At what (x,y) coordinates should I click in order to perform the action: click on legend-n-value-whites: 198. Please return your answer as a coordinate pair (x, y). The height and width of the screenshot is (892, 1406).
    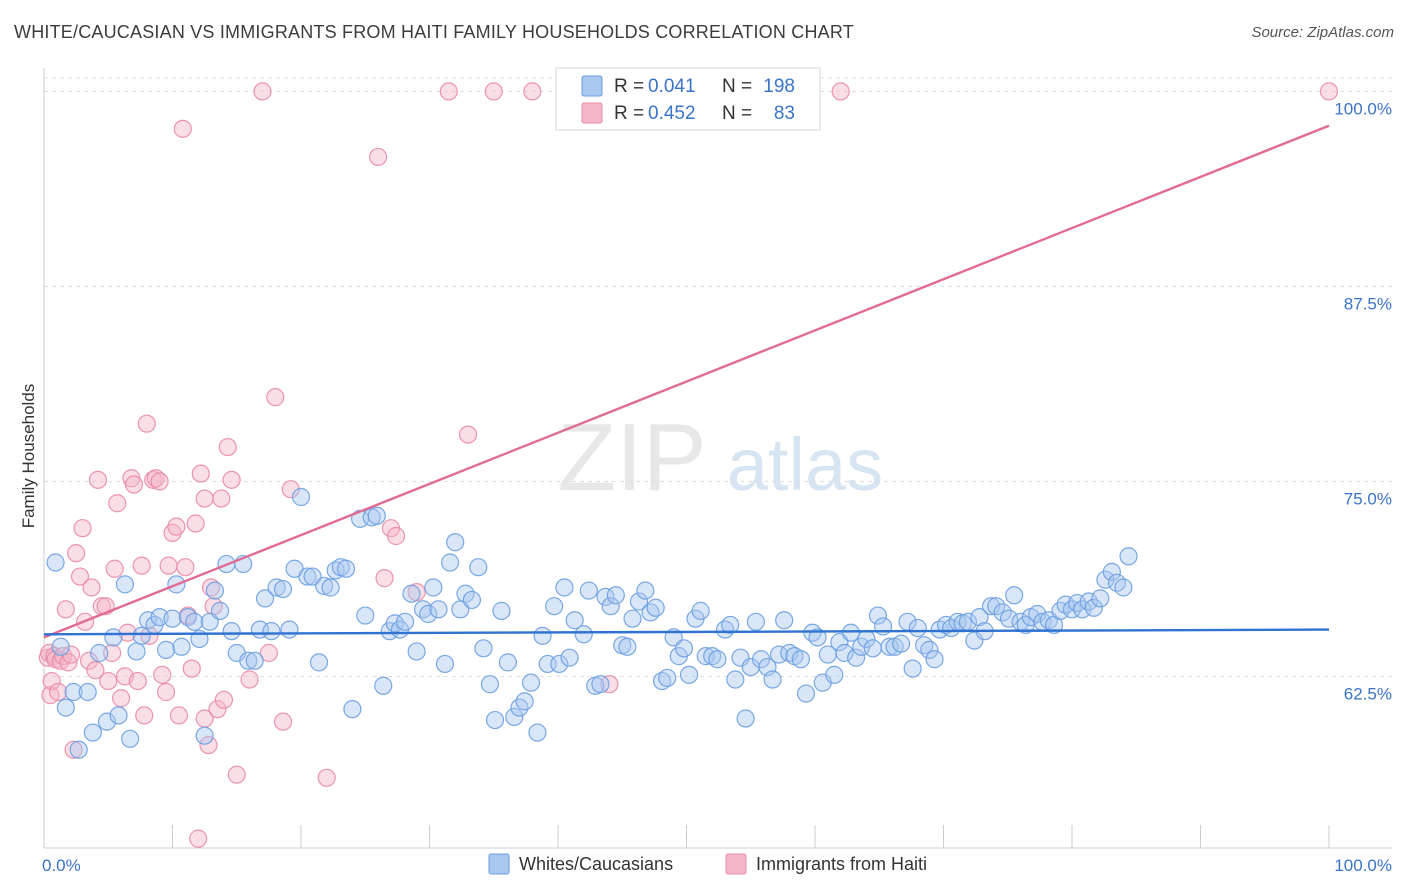
    Looking at the image, I should click on (779, 86).